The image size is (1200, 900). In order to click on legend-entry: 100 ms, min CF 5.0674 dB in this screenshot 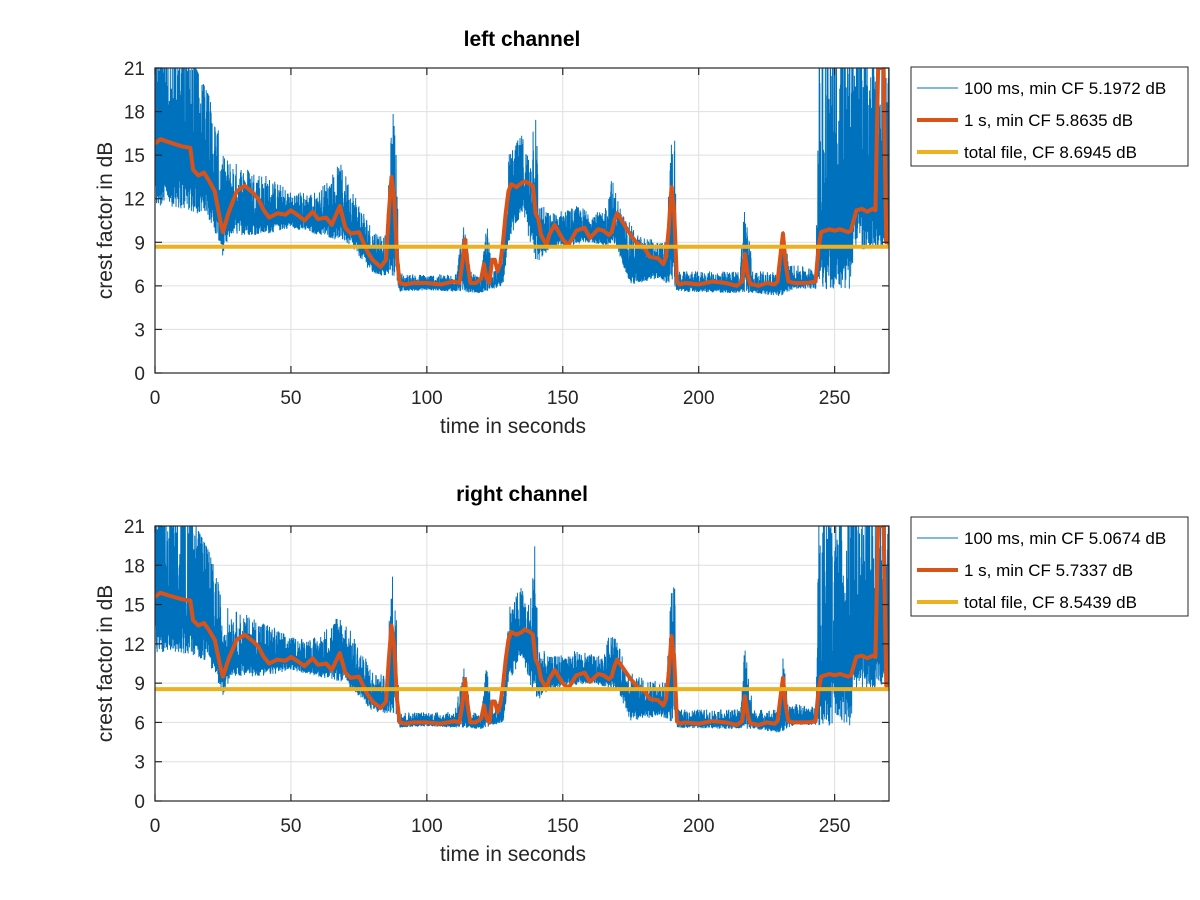, I will do `click(1065, 538)`.